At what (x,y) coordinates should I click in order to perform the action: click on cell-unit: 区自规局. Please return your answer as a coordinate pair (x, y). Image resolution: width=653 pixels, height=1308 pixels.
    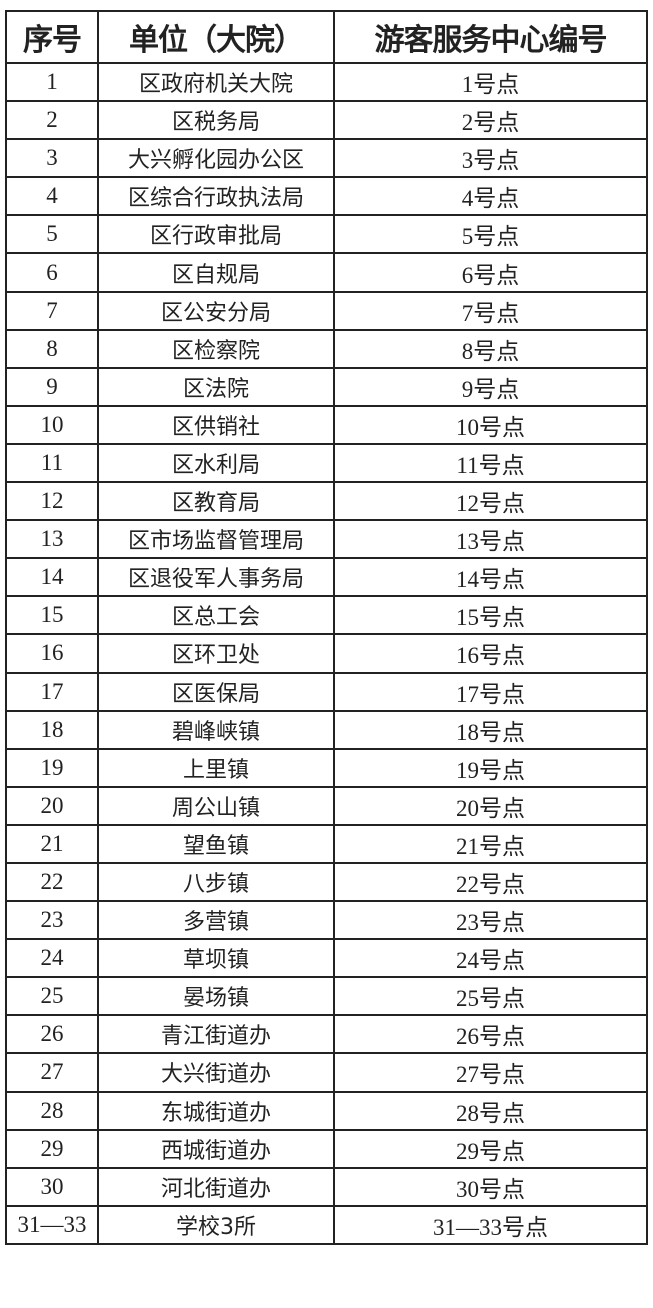
    Looking at the image, I should click on (216, 272).